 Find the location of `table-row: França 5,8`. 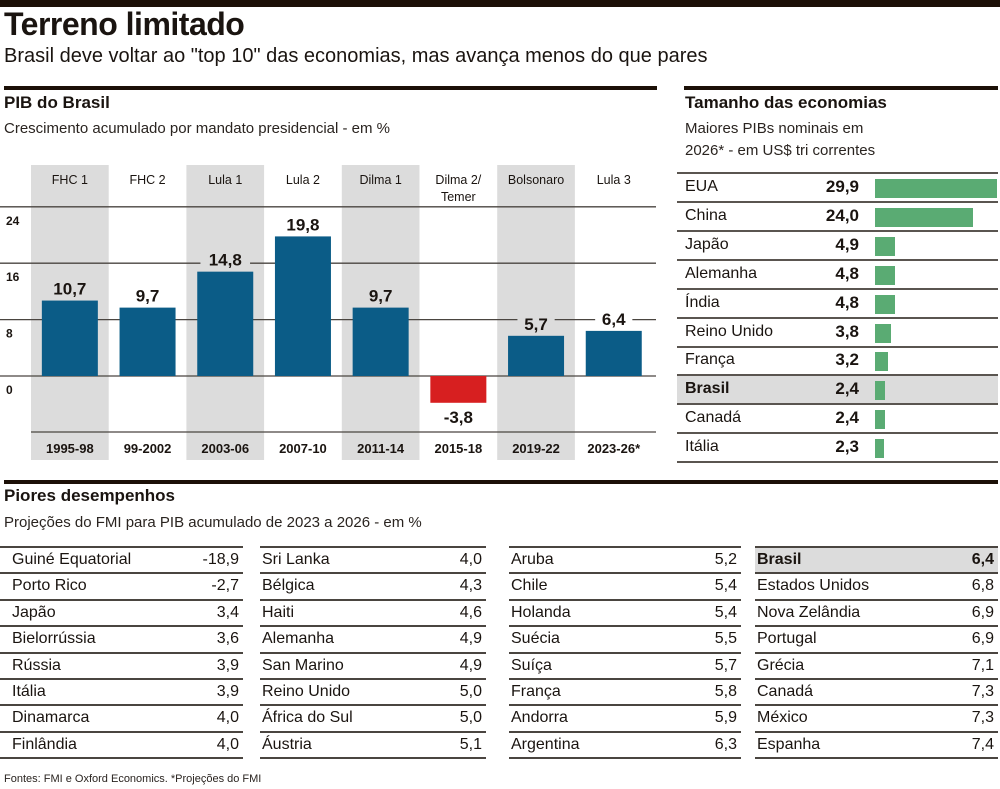

table-row: França 5,8 is located at coordinates (625, 693).